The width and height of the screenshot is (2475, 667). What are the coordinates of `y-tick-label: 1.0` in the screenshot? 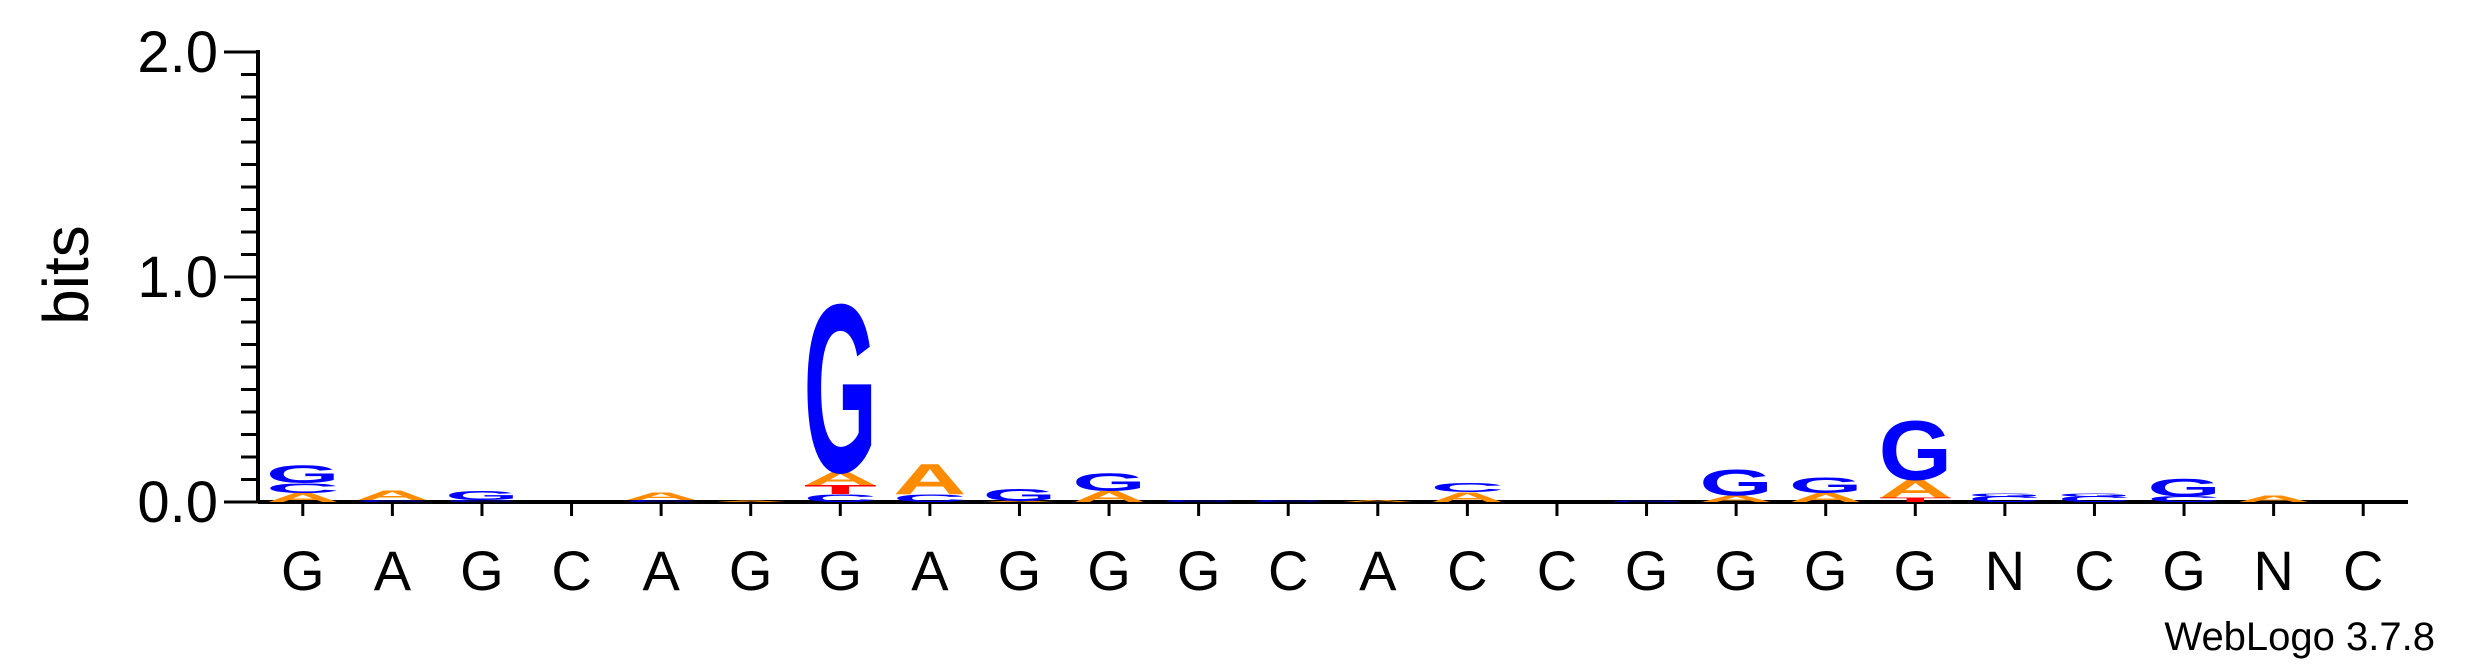 It's located at (177, 277).